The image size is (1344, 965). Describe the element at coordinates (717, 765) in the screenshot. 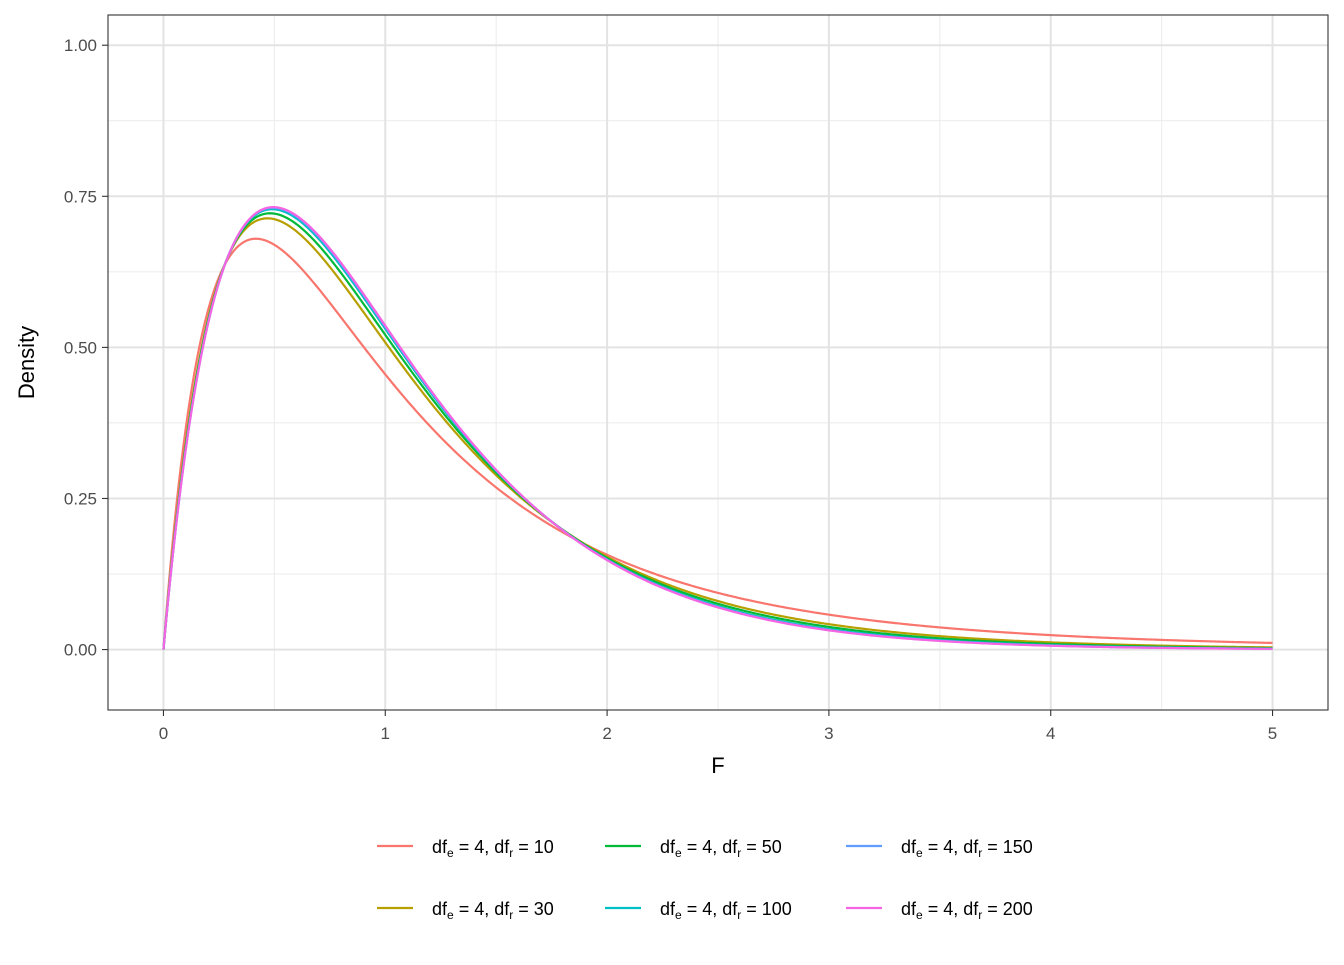

I see `x-axis-title: F` at that location.